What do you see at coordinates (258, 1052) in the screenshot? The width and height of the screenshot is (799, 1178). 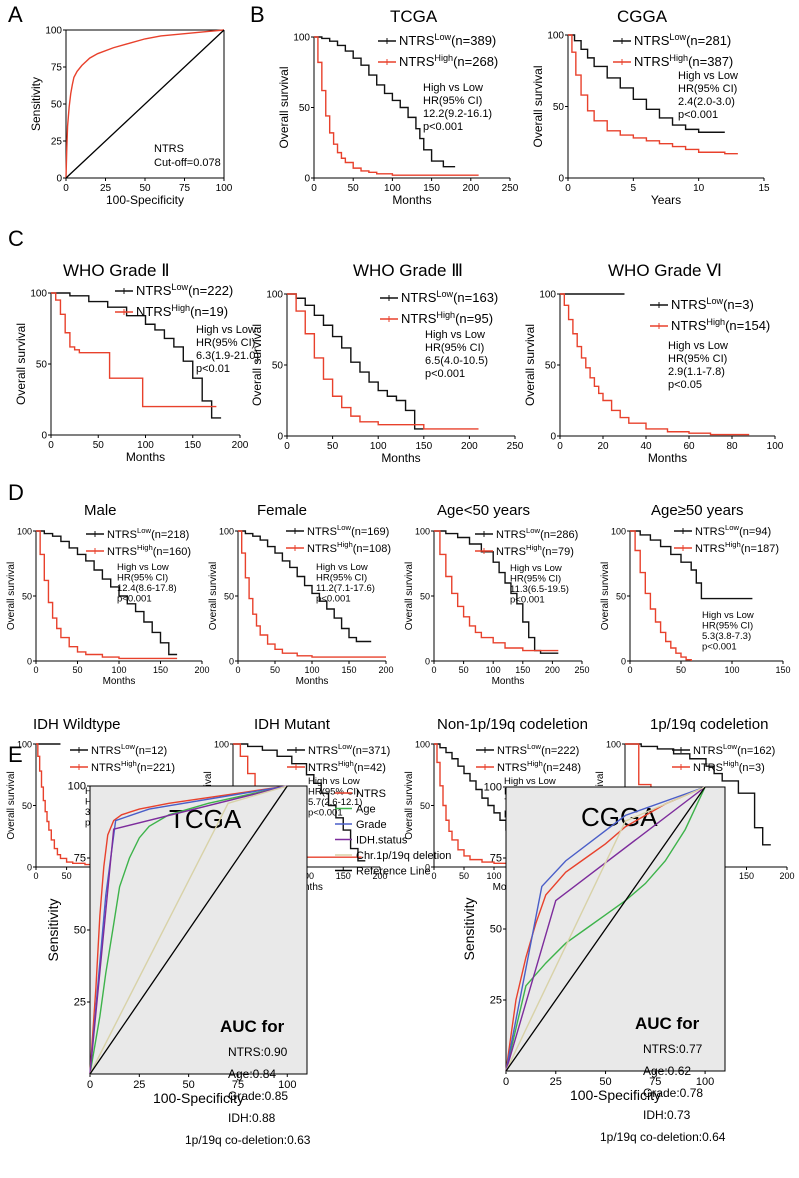 I see `annotation: NTRS:0.90` at bounding box center [258, 1052].